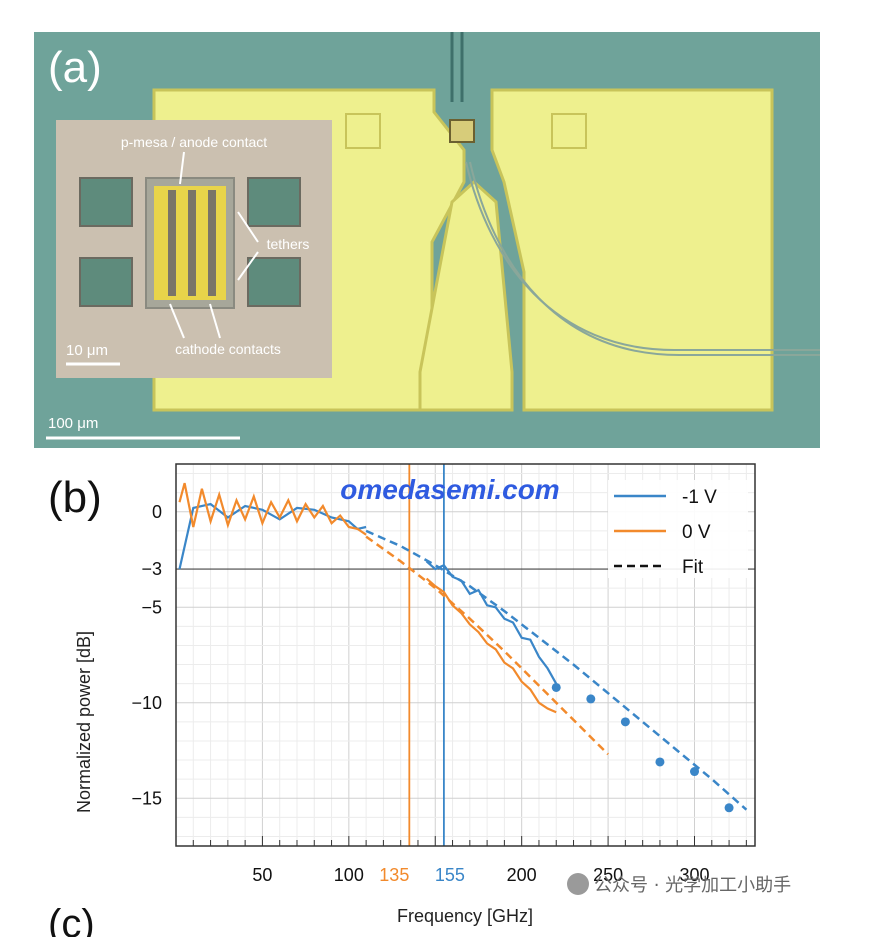  I want to click on watermark: omedasemi.com, so click(449, 489).